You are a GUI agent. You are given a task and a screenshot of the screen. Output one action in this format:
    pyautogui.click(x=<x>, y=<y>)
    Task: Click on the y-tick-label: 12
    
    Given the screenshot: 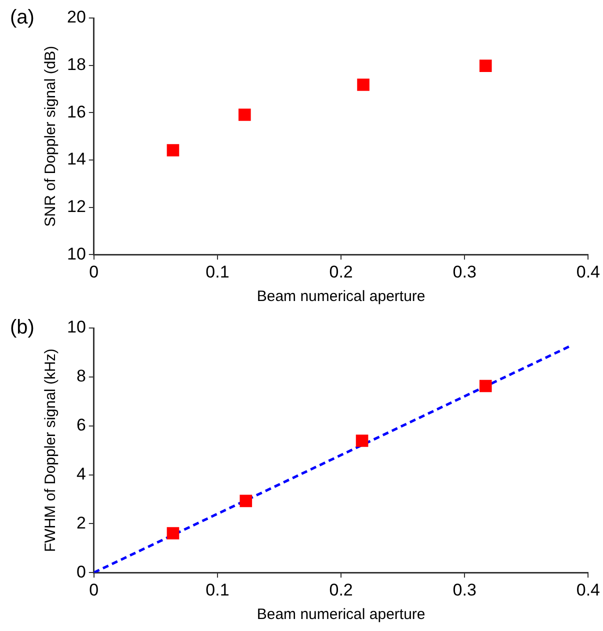 What is the action you would take?
    pyautogui.click(x=76, y=206)
    